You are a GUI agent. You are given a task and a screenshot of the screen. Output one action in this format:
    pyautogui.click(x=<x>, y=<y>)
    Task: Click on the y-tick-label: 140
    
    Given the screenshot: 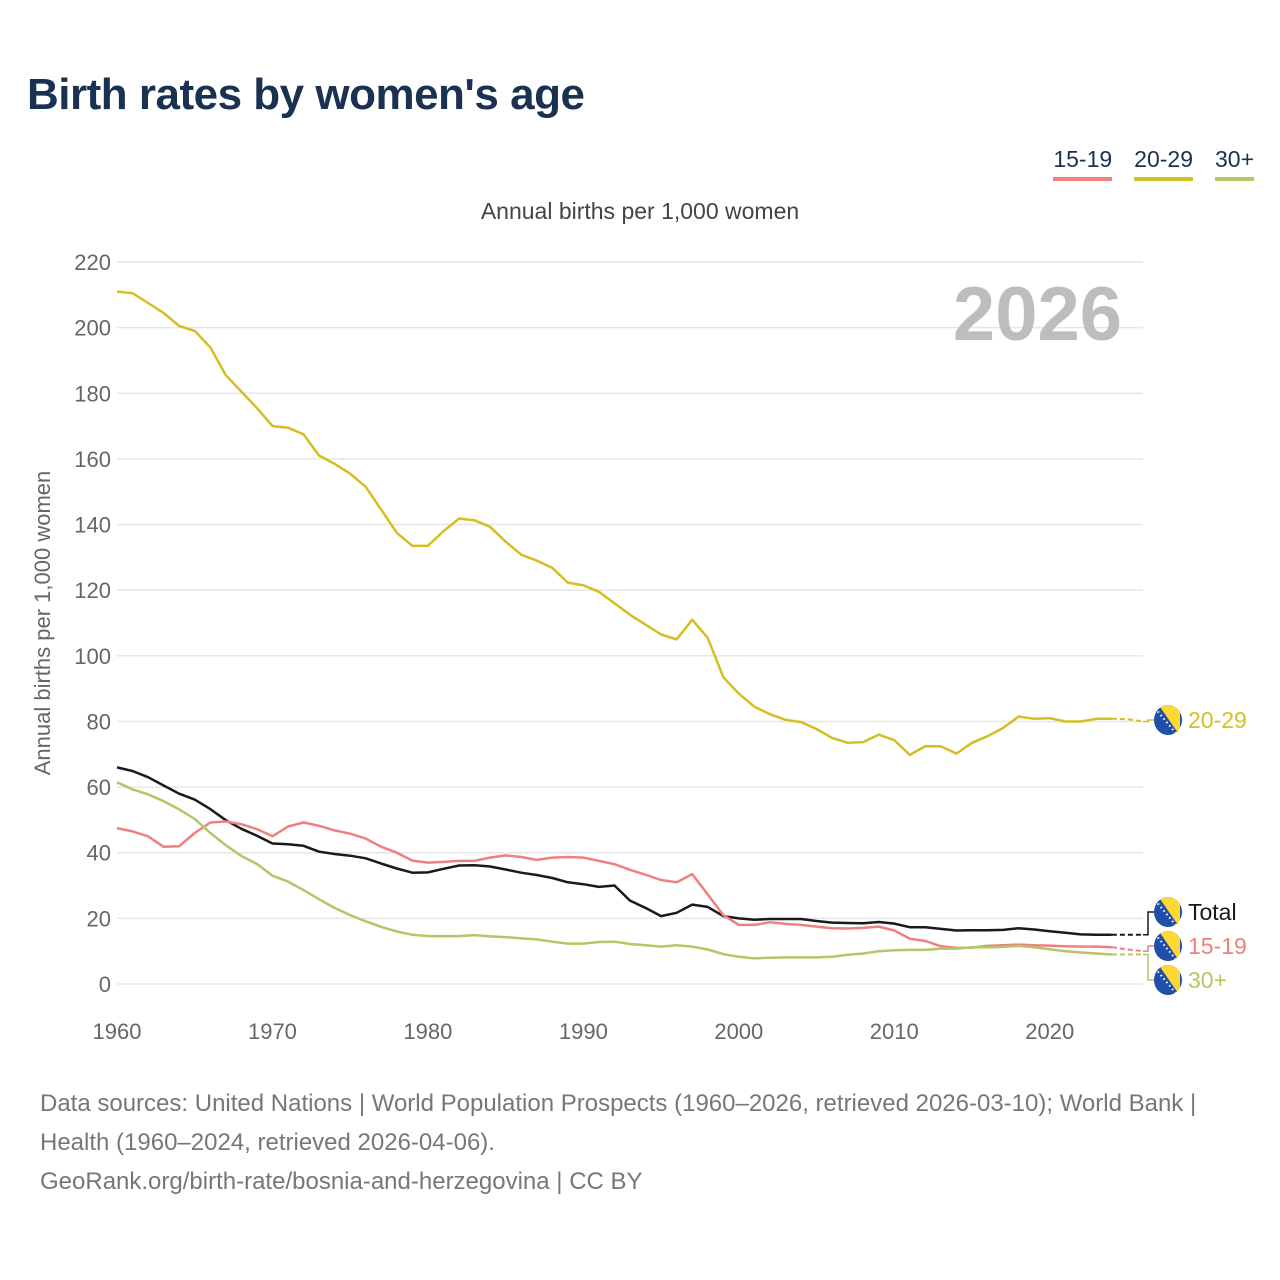 What is the action you would take?
    pyautogui.click(x=92, y=525)
    